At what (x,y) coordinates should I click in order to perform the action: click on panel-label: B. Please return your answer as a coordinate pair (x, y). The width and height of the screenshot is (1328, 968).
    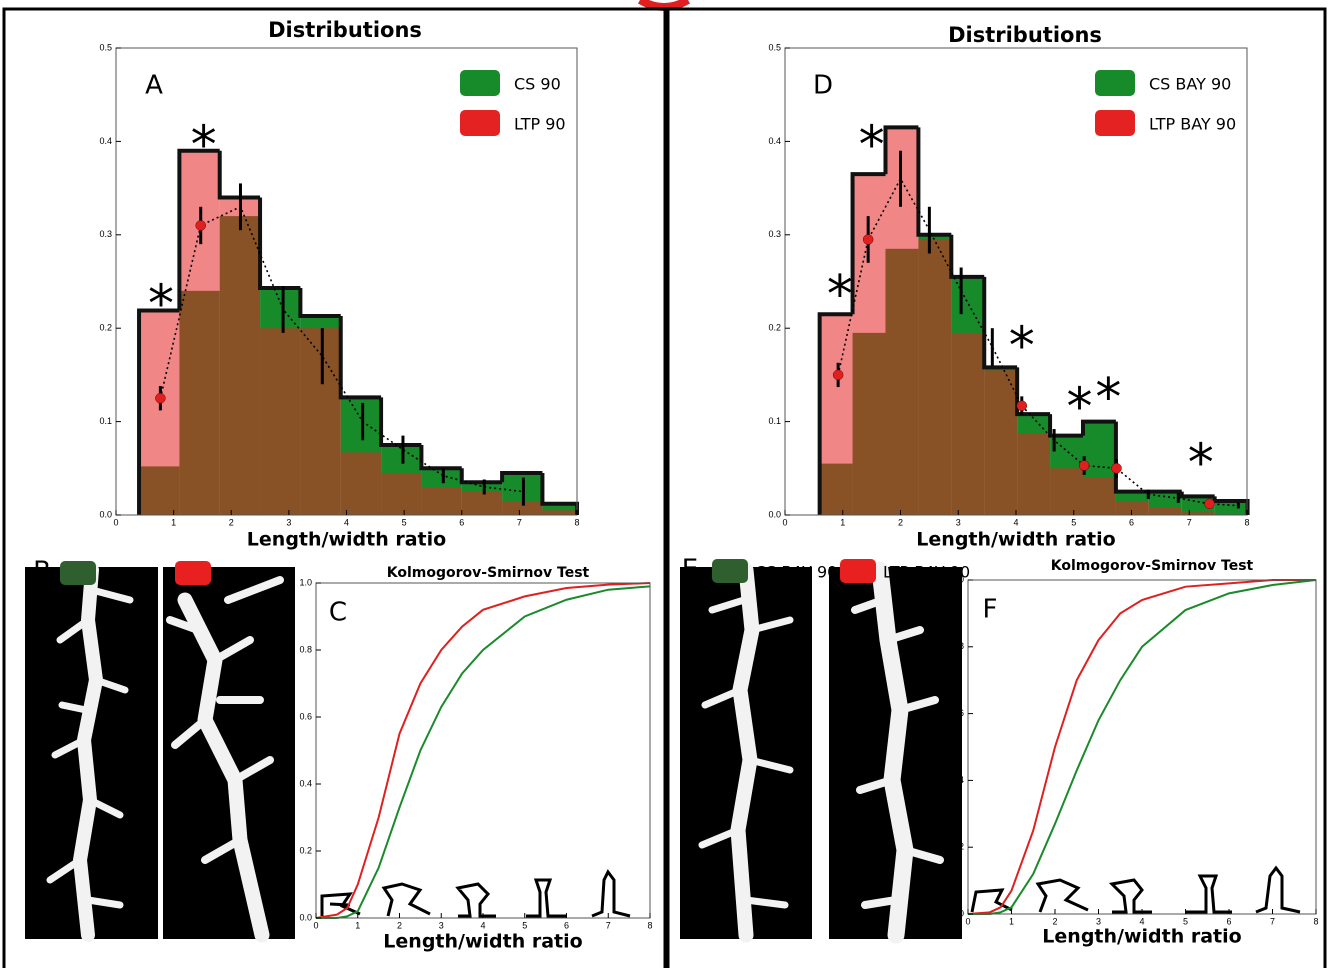
    Looking at the image, I should click on (42, 572).